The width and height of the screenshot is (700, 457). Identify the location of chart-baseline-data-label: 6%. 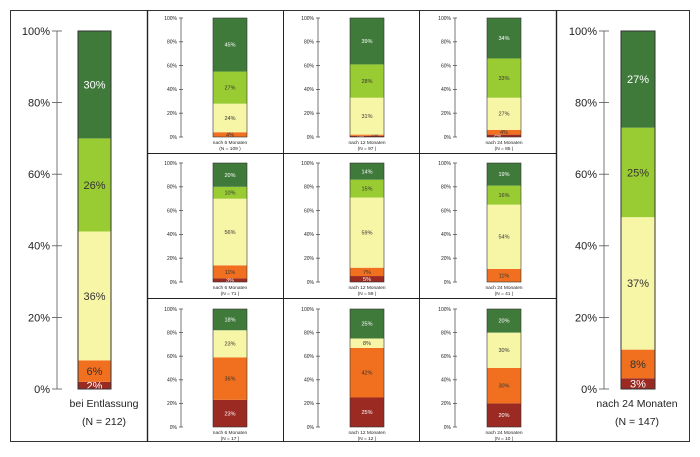
(95, 372).